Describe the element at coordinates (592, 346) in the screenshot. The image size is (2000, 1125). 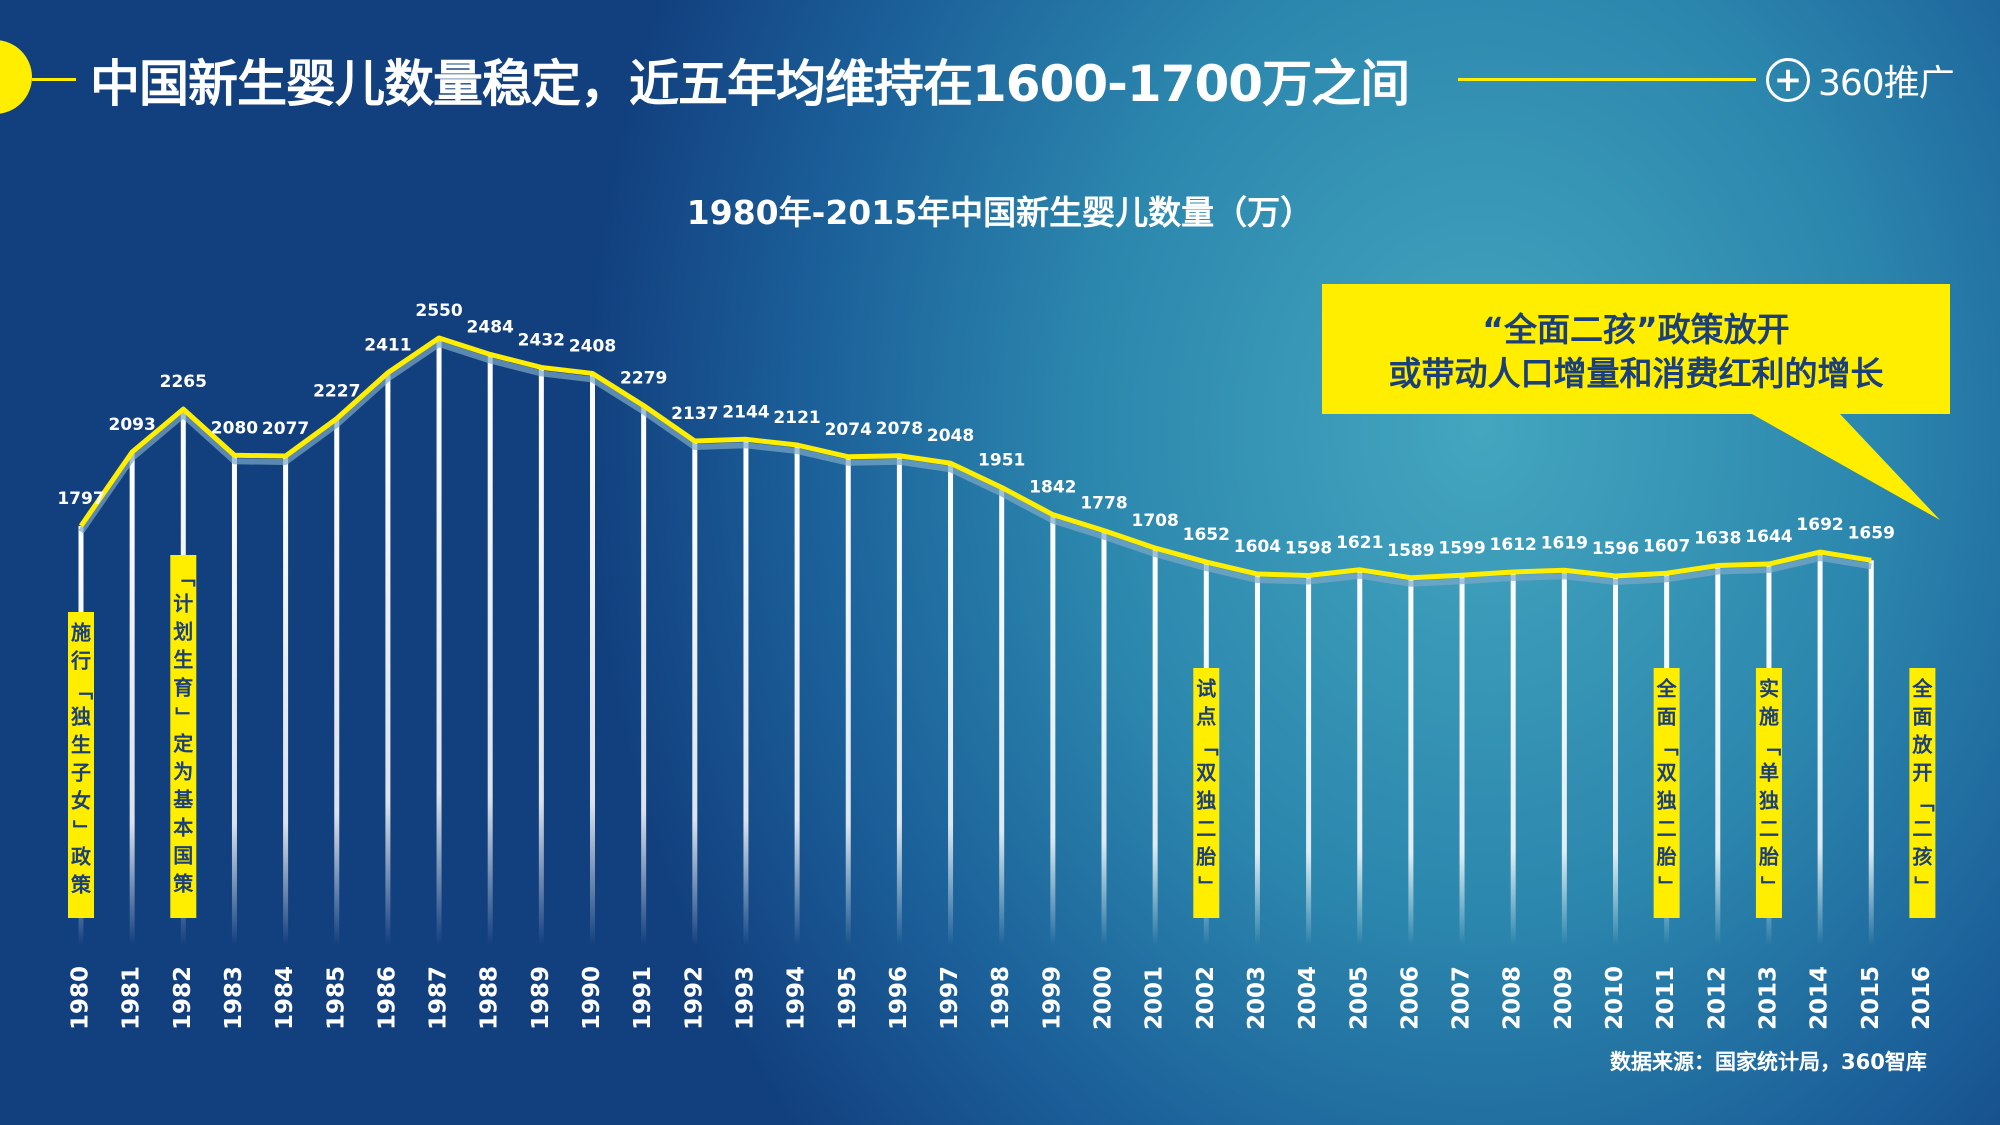
I see `data-label: 2408` at that location.